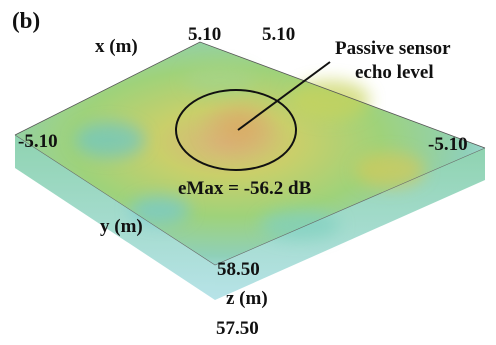 The image size is (496, 345). What do you see at coordinates (116, 46) in the screenshot?
I see `x-axis-label: x (m)` at bounding box center [116, 46].